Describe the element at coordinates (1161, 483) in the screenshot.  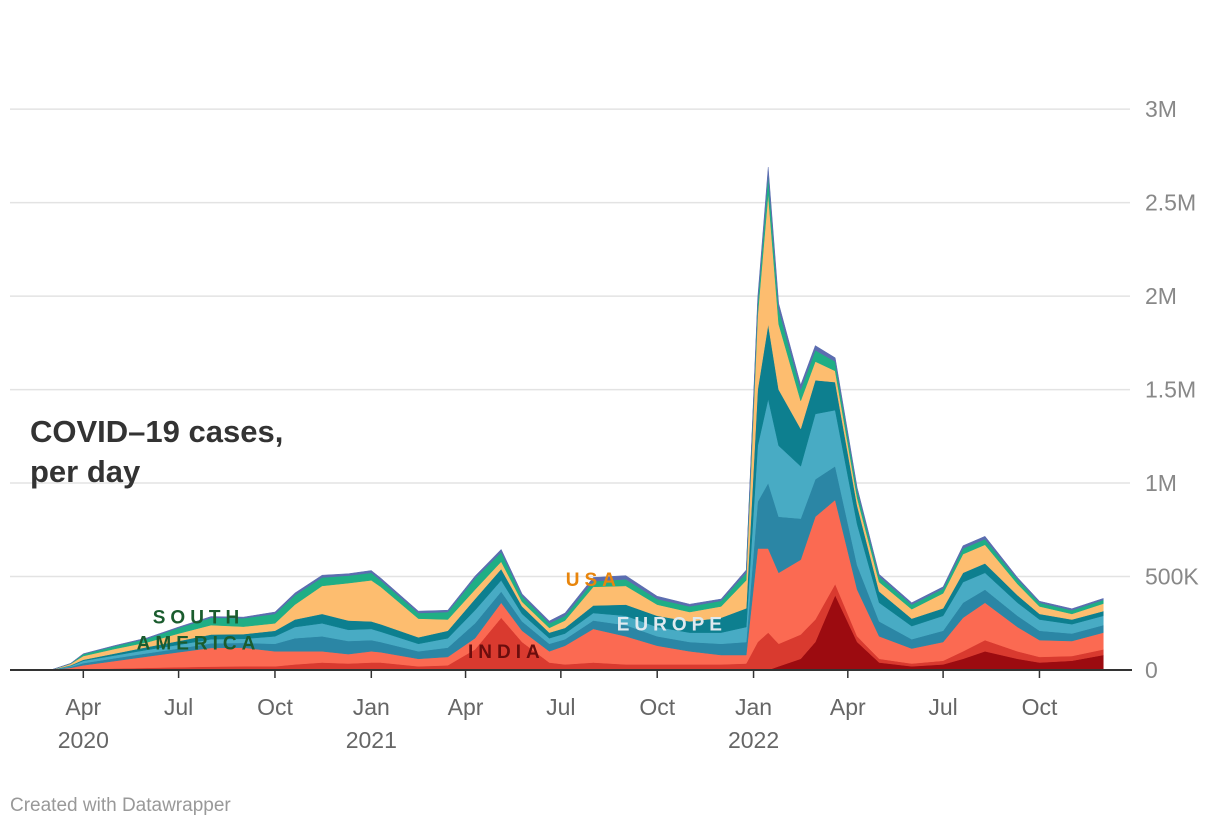
I see `y-tick-label: 1M` at that location.